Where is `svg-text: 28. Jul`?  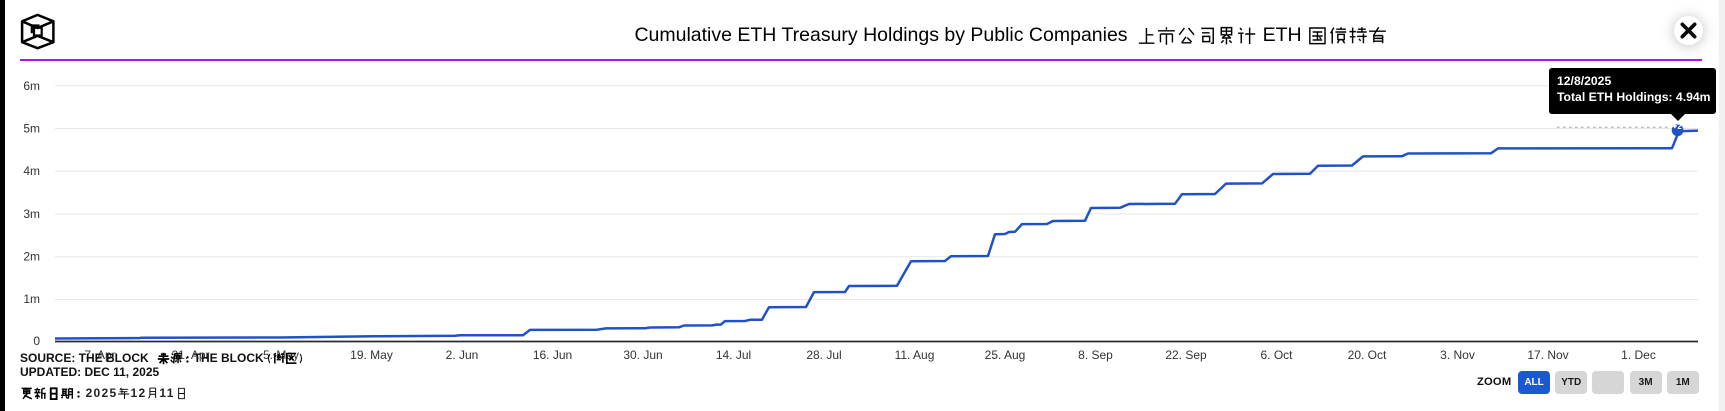 svg-text: 28. Jul is located at coordinates (823, 355).